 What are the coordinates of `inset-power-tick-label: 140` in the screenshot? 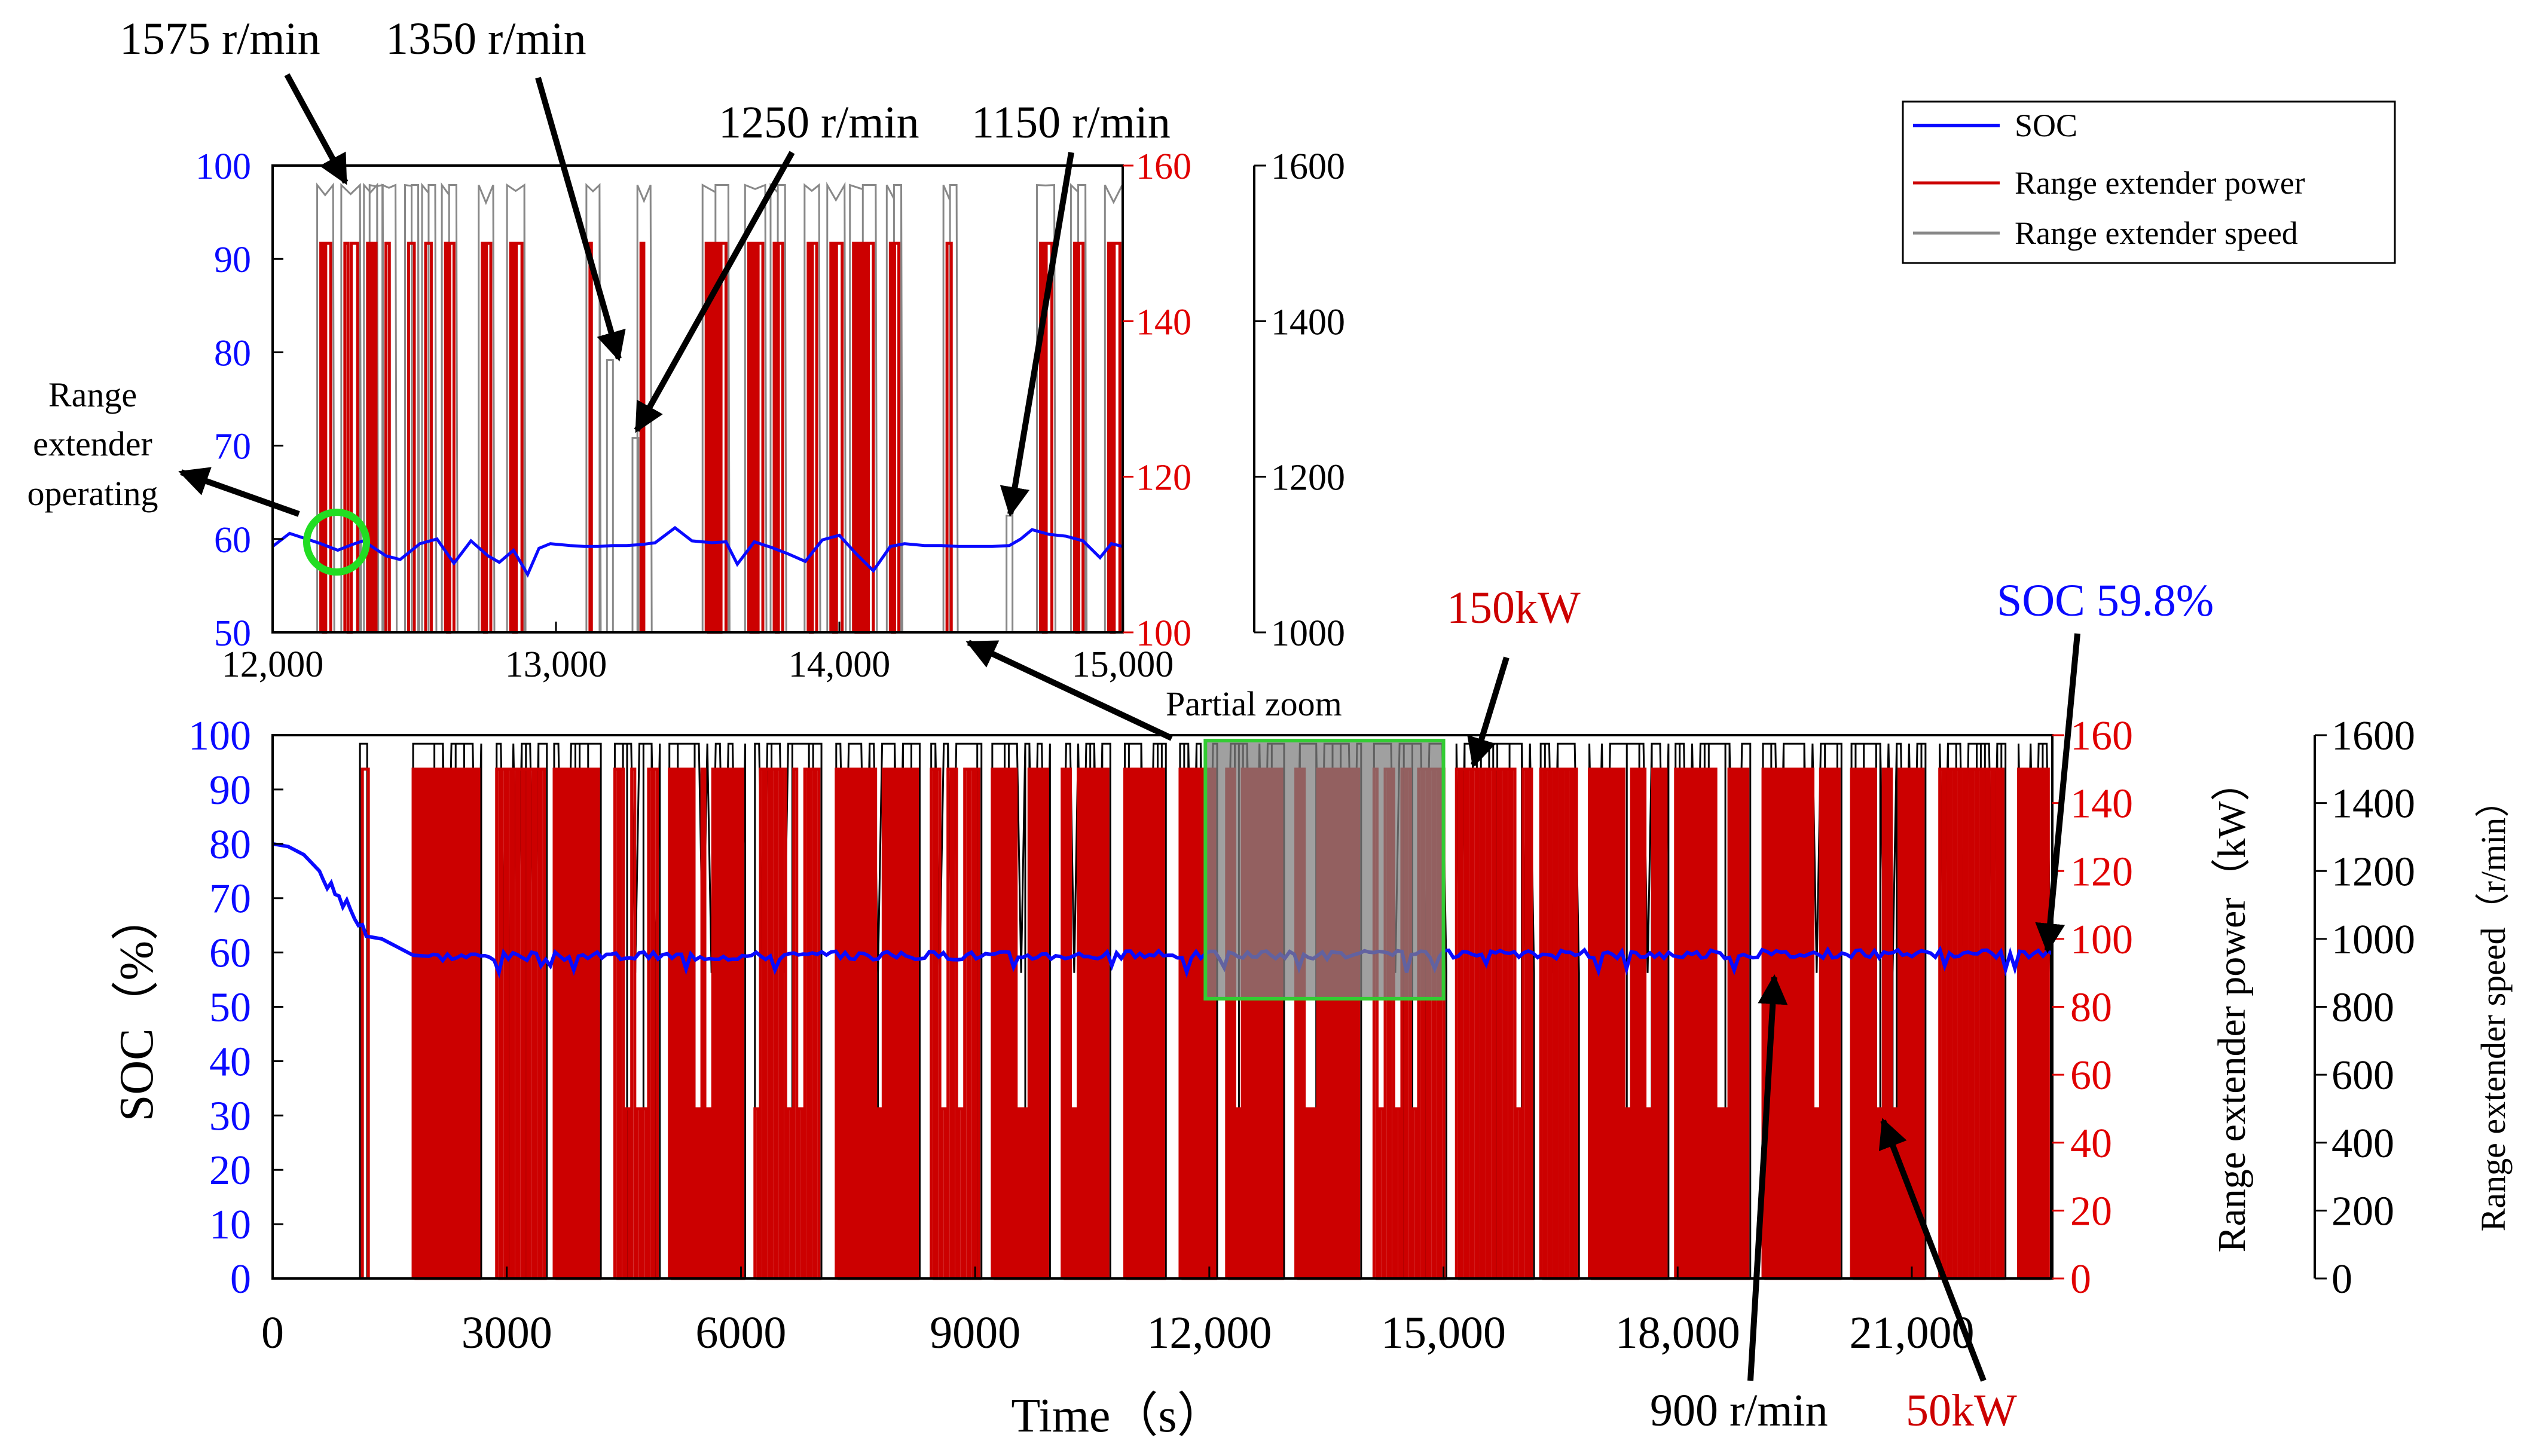 It's located at (1163, 322).